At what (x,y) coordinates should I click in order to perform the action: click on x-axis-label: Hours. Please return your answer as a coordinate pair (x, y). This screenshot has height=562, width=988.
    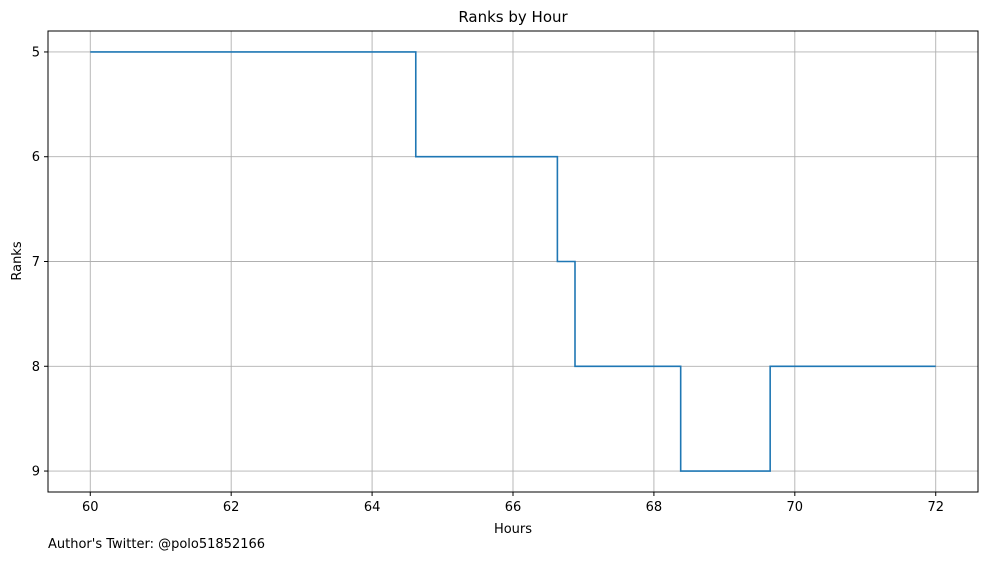
    Looking at the image, I should click on (513, 529).